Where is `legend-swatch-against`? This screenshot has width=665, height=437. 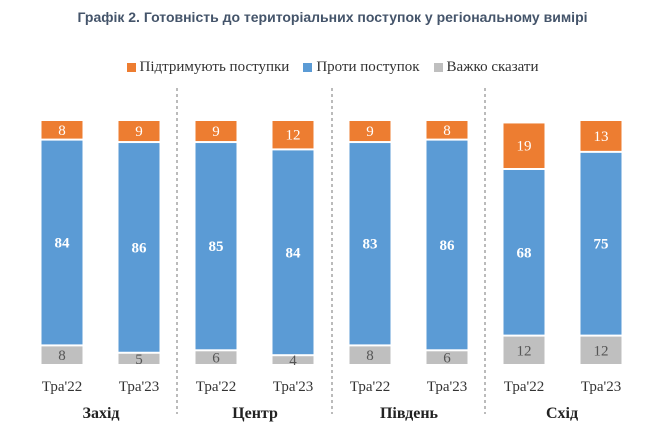
legend-swatch-against is located at coordinates (308, 67).